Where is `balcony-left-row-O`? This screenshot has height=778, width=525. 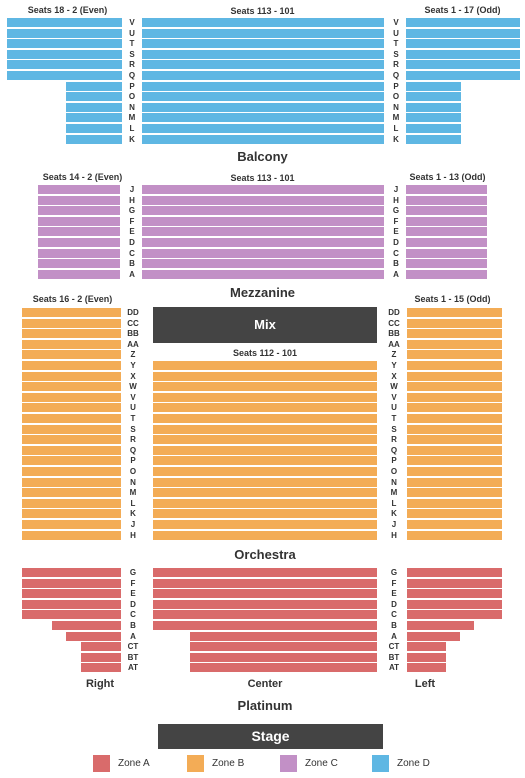 balcony-left-row-O is located at coordinates (94, 96).